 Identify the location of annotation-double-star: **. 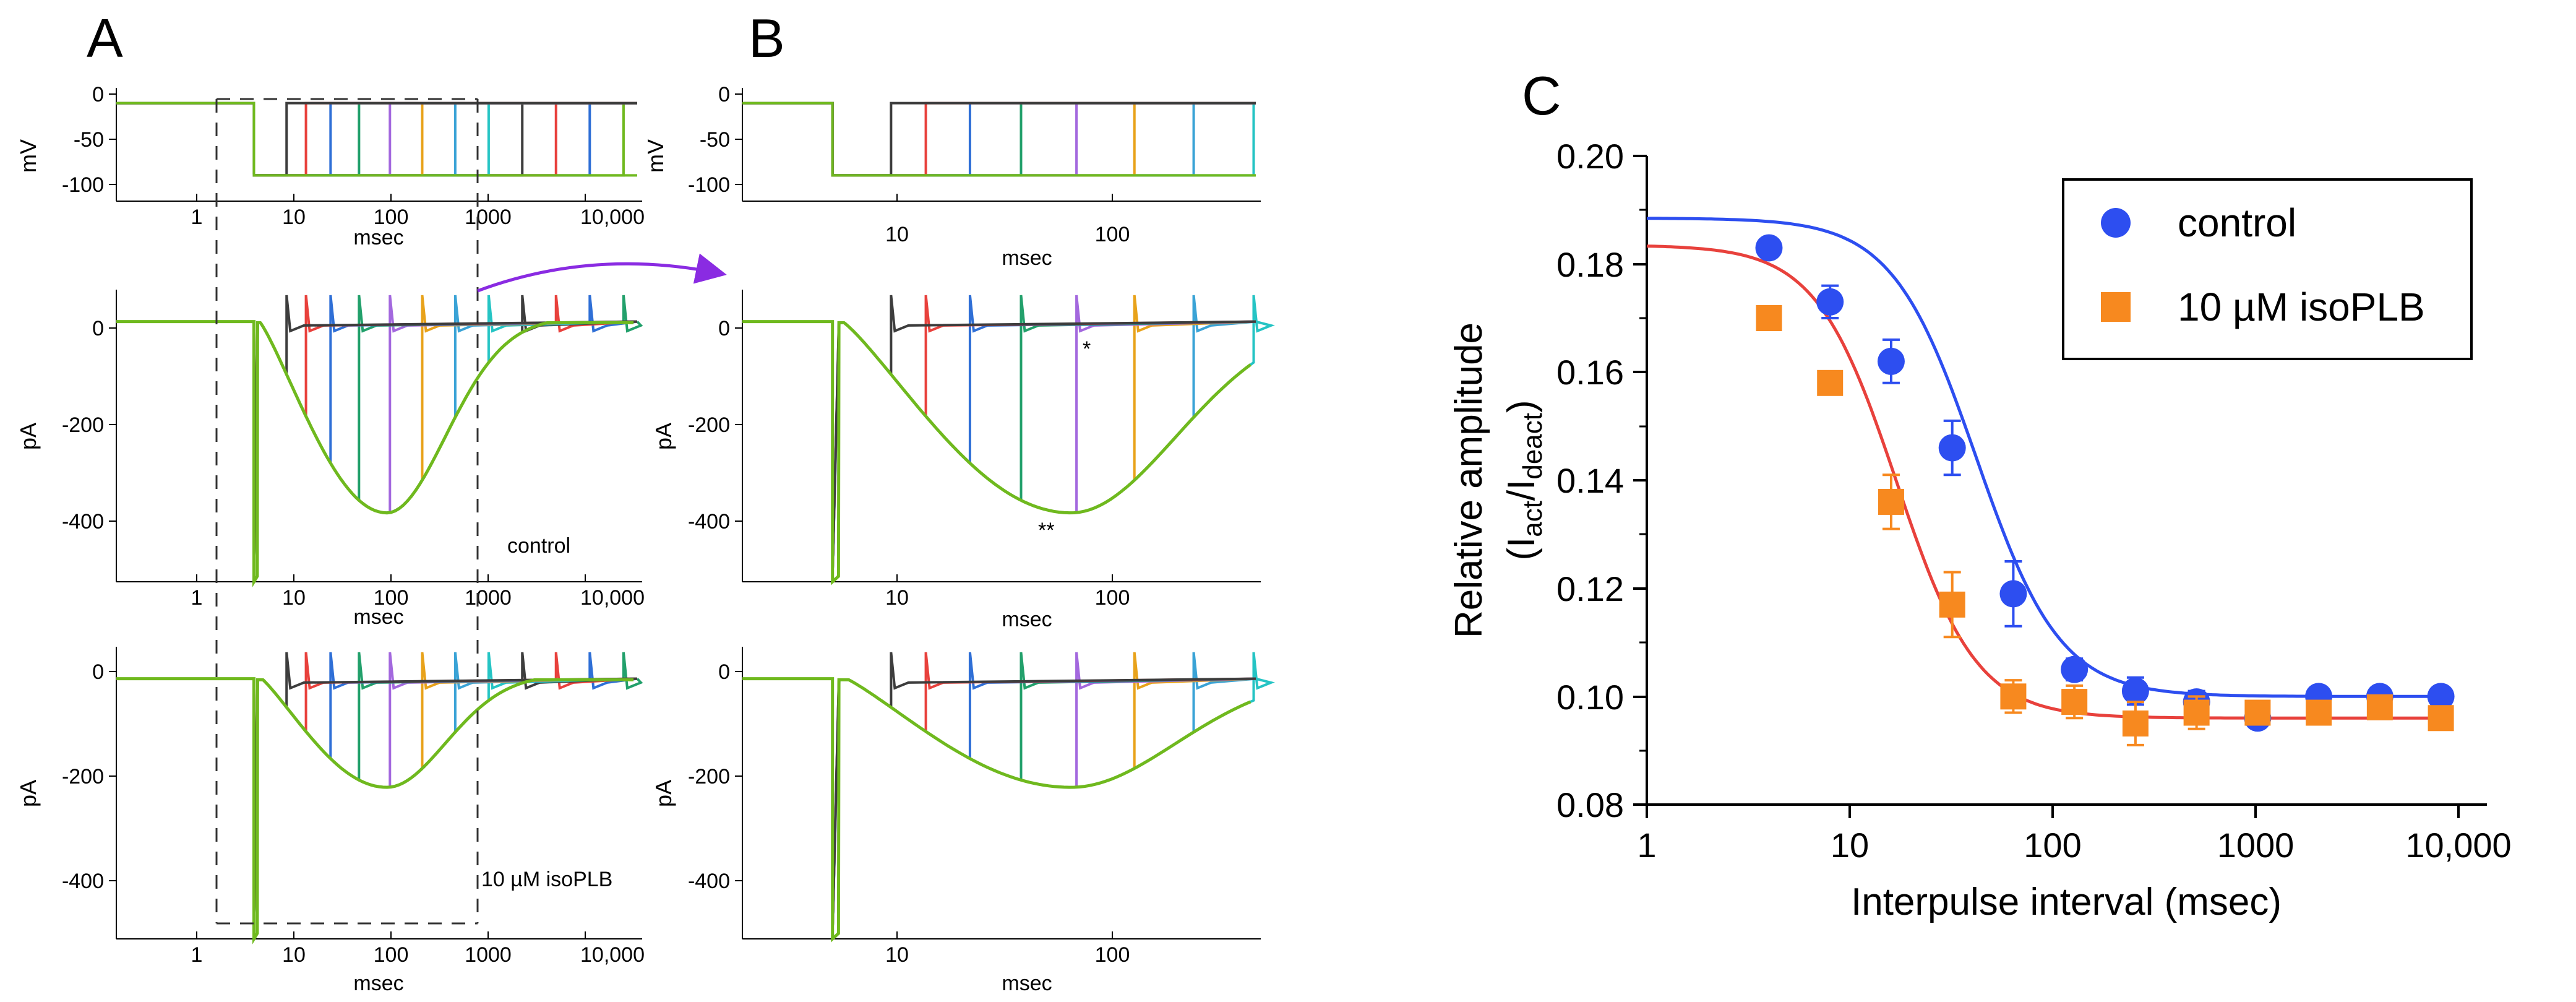
(1046, 530).